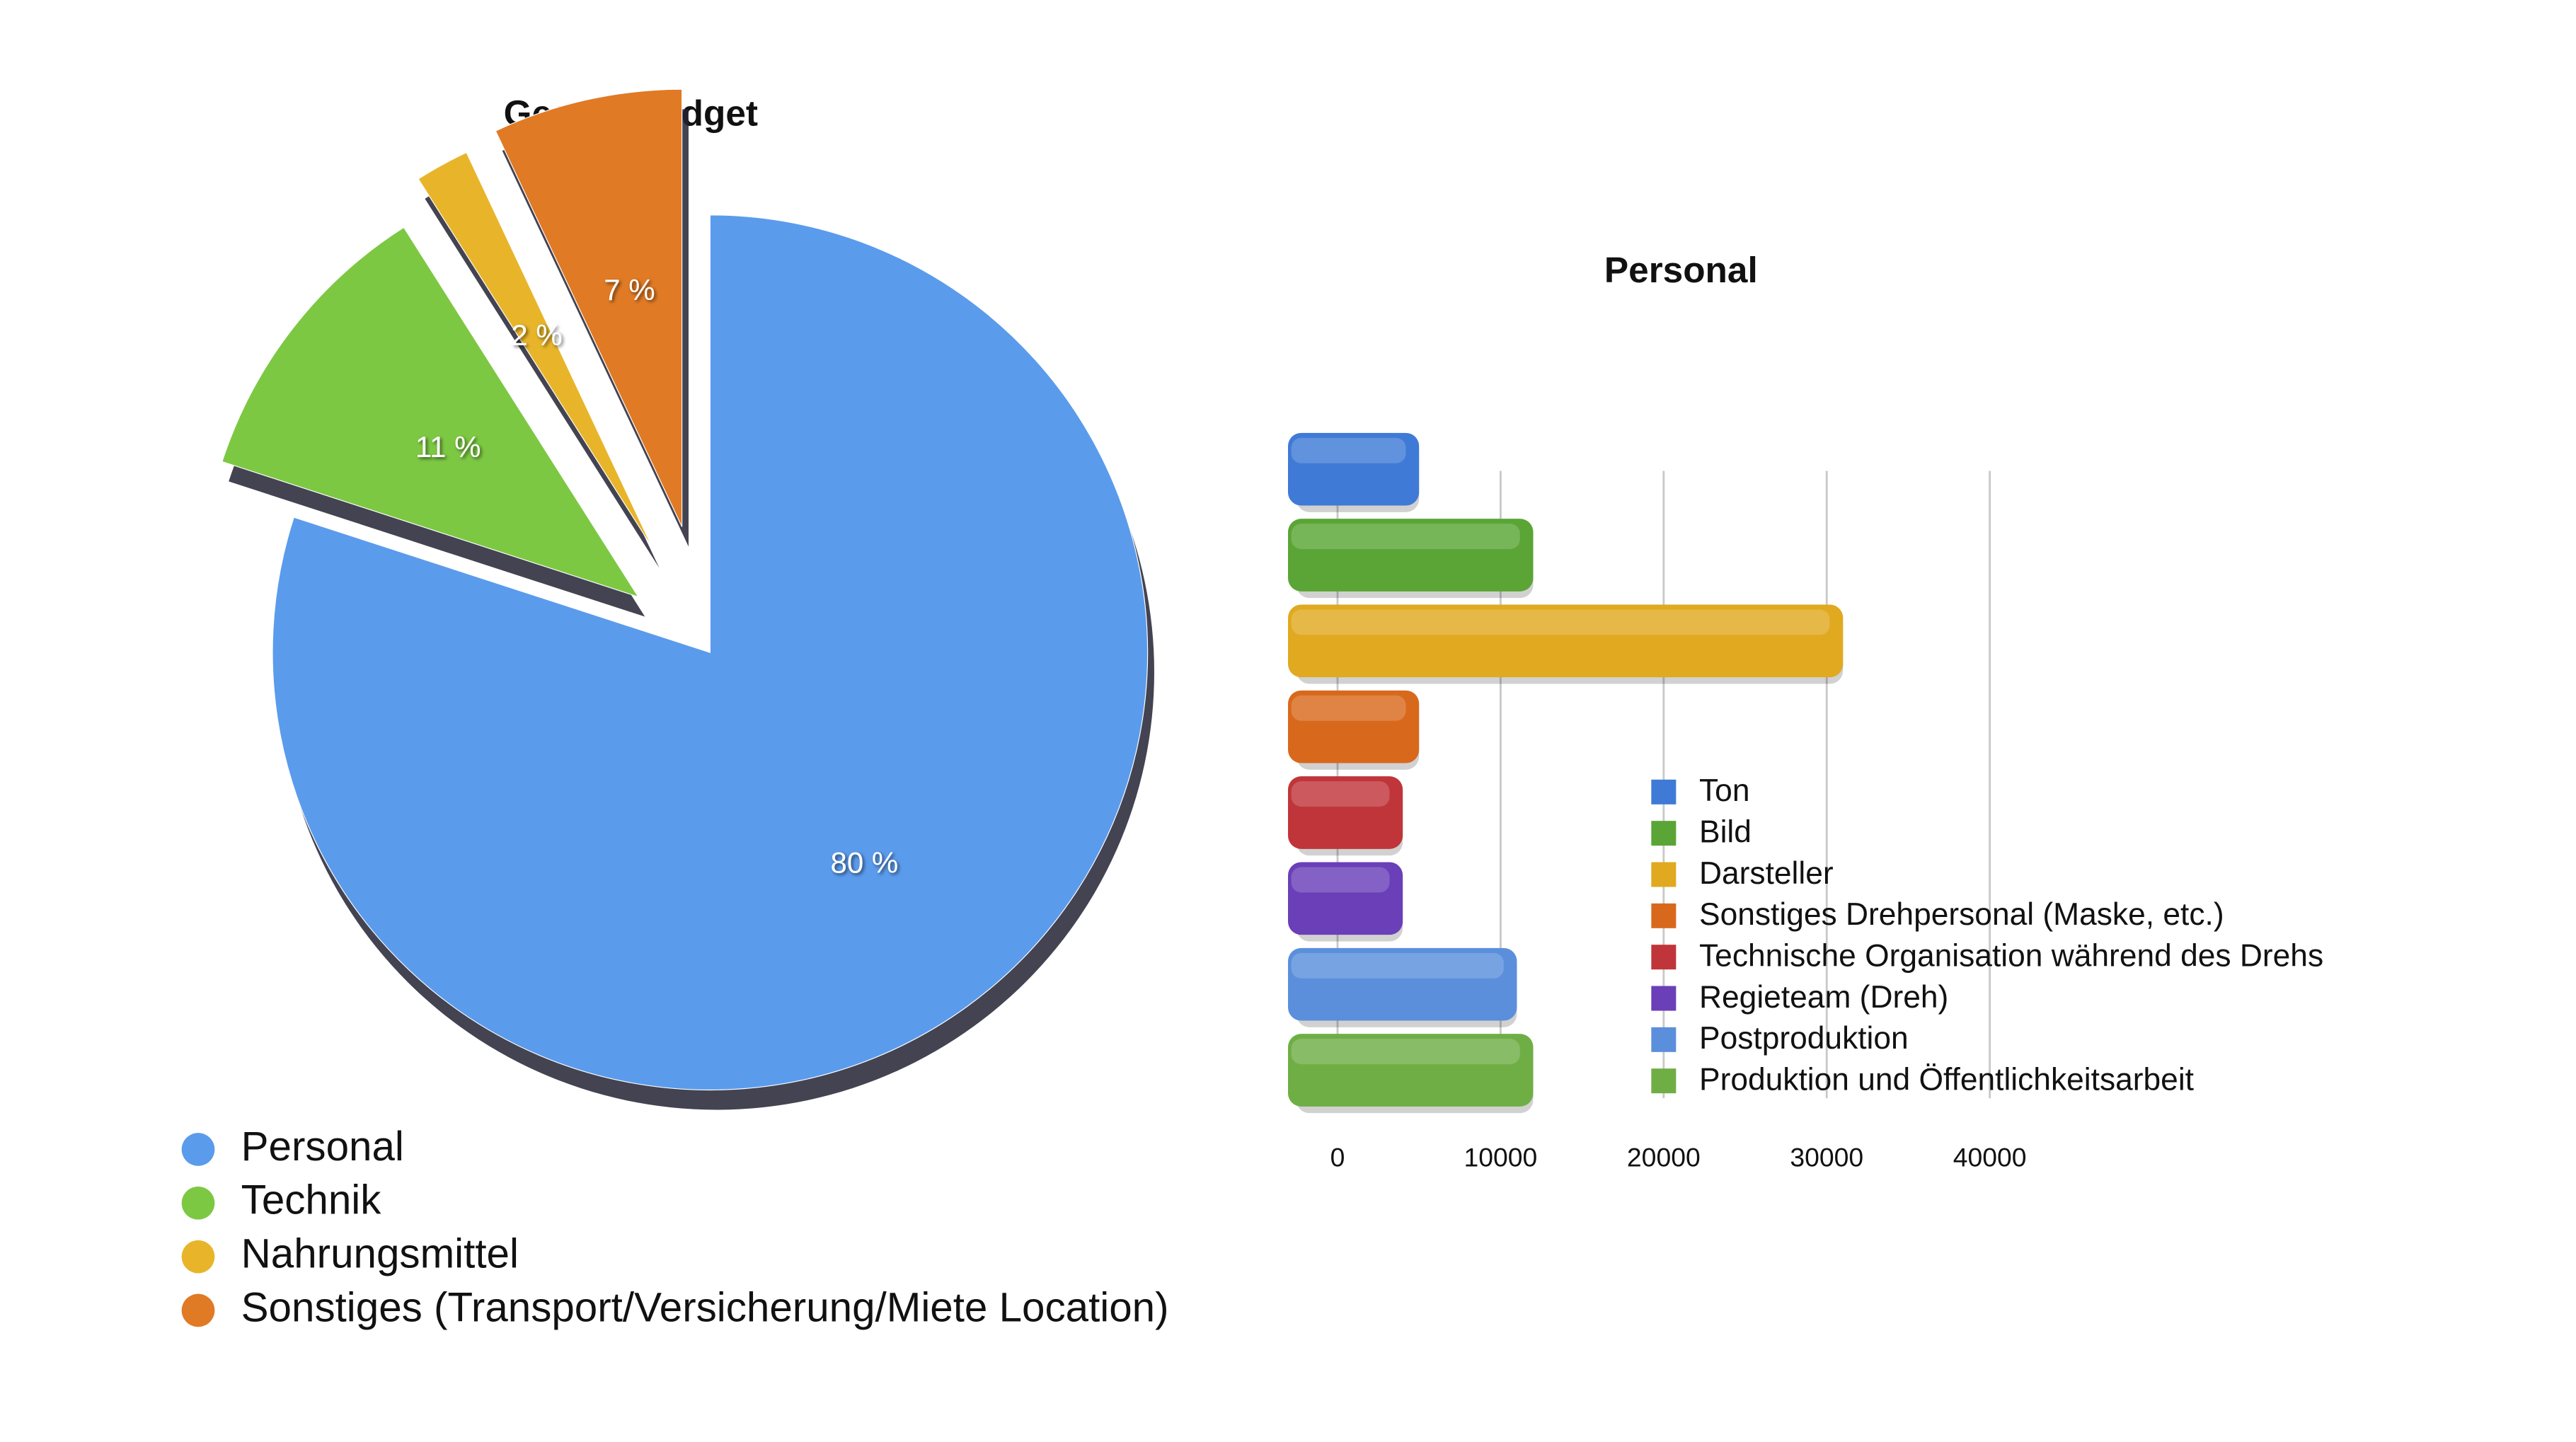 The image size is (2576, 1442). I want to click on legend-label: Produktion und Öffentlichkeitsarbeit, so click(1946, 1080).